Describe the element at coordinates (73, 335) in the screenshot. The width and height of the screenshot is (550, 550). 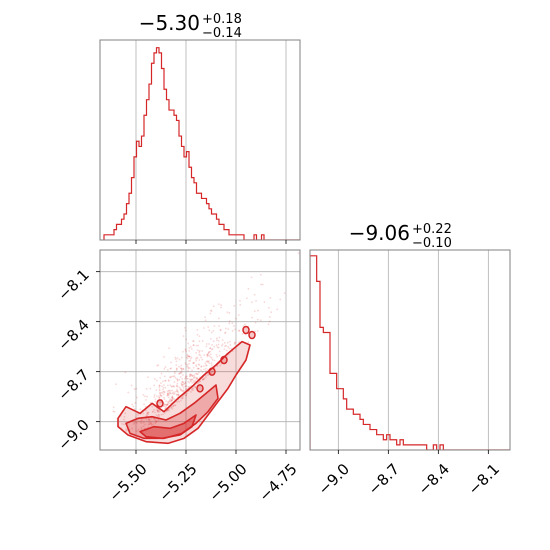
I see `y-tick-label: −8.4` at that location.